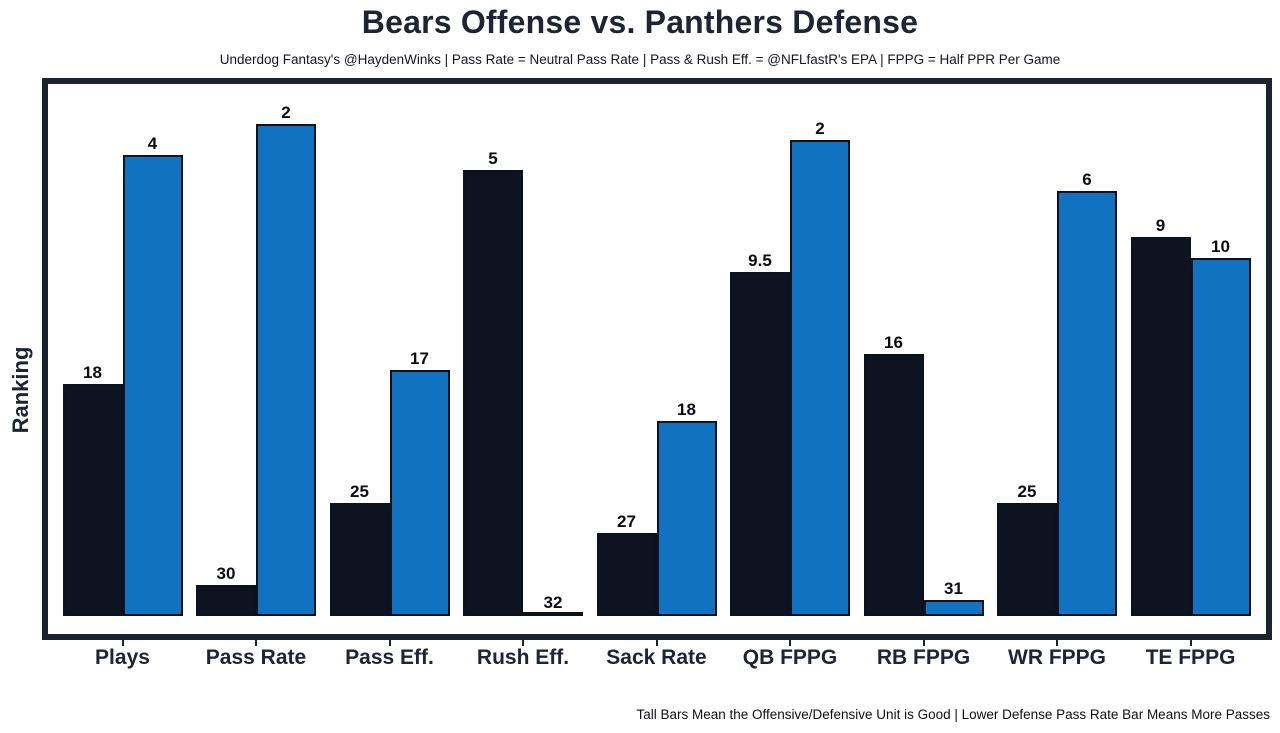 The height and width of the screenshot is (733, 1280). I want to click on x-tick-te-fppg, so click(1190, 643).